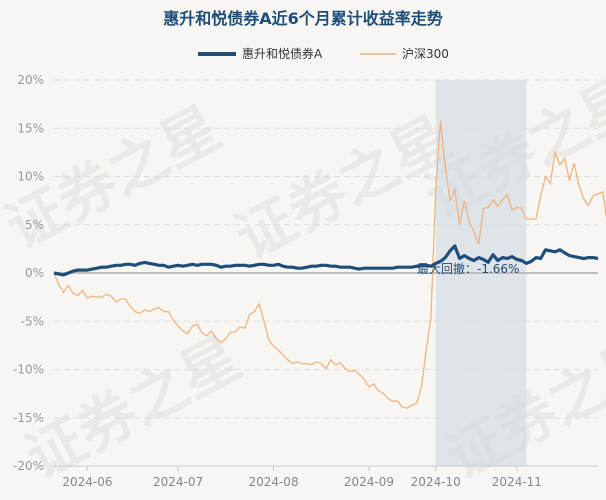  I want to click on max-drawdown-annotation: 最大回撤：-1.66%, so click(468, 268).